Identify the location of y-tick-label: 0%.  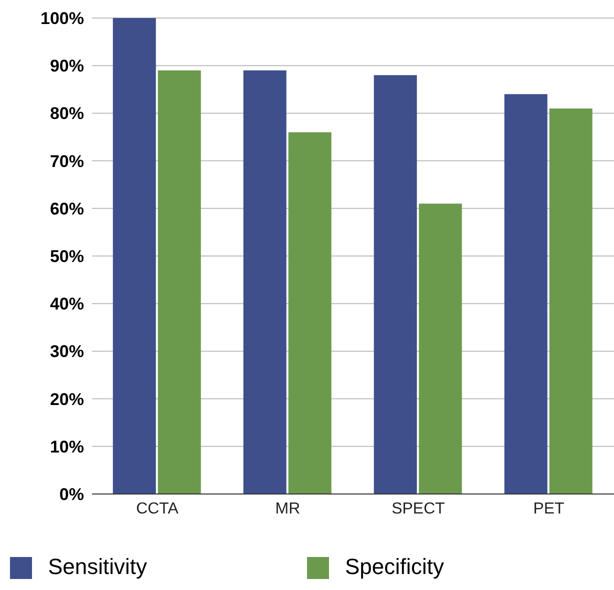
(71, 494).